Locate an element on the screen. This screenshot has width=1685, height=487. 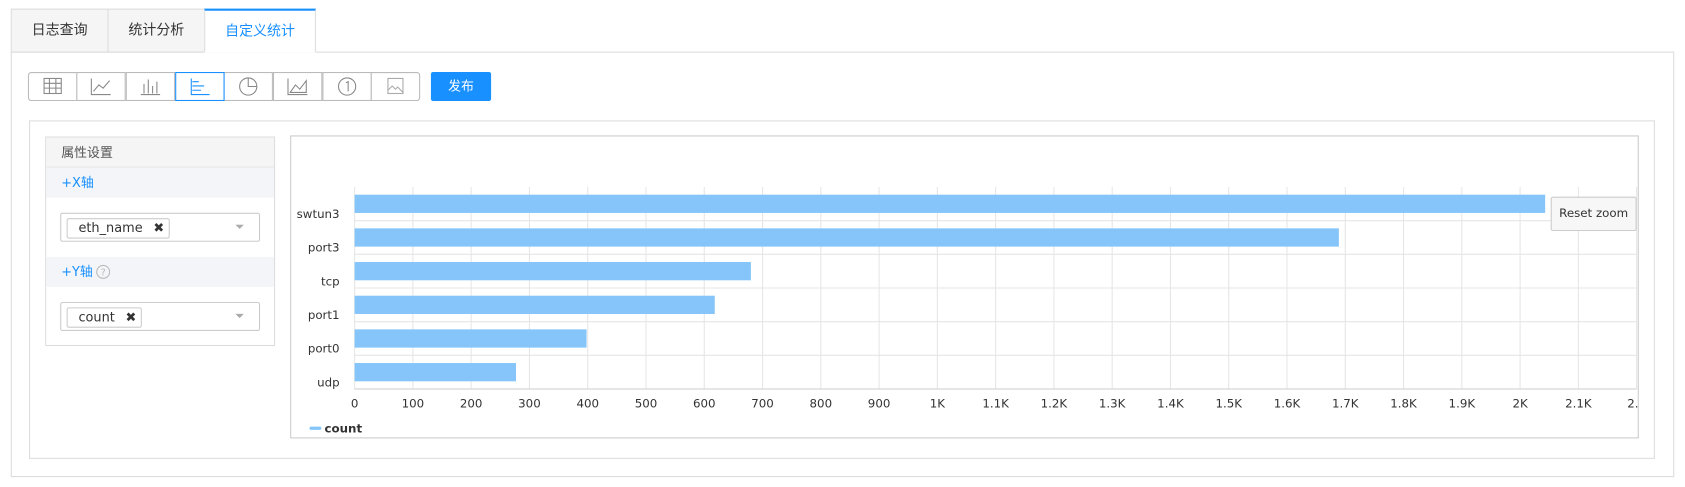
area-icon is located at coordinates (297, 86).